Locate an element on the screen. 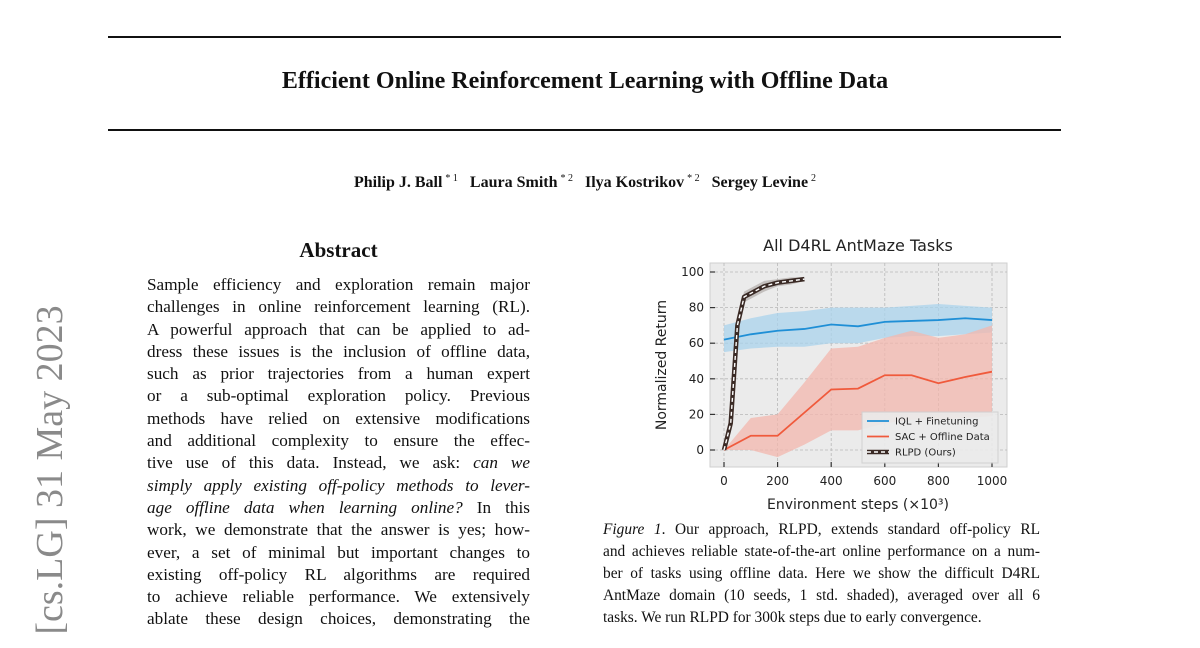  author-affiliation: 2 is located at coordinates (814, 178).